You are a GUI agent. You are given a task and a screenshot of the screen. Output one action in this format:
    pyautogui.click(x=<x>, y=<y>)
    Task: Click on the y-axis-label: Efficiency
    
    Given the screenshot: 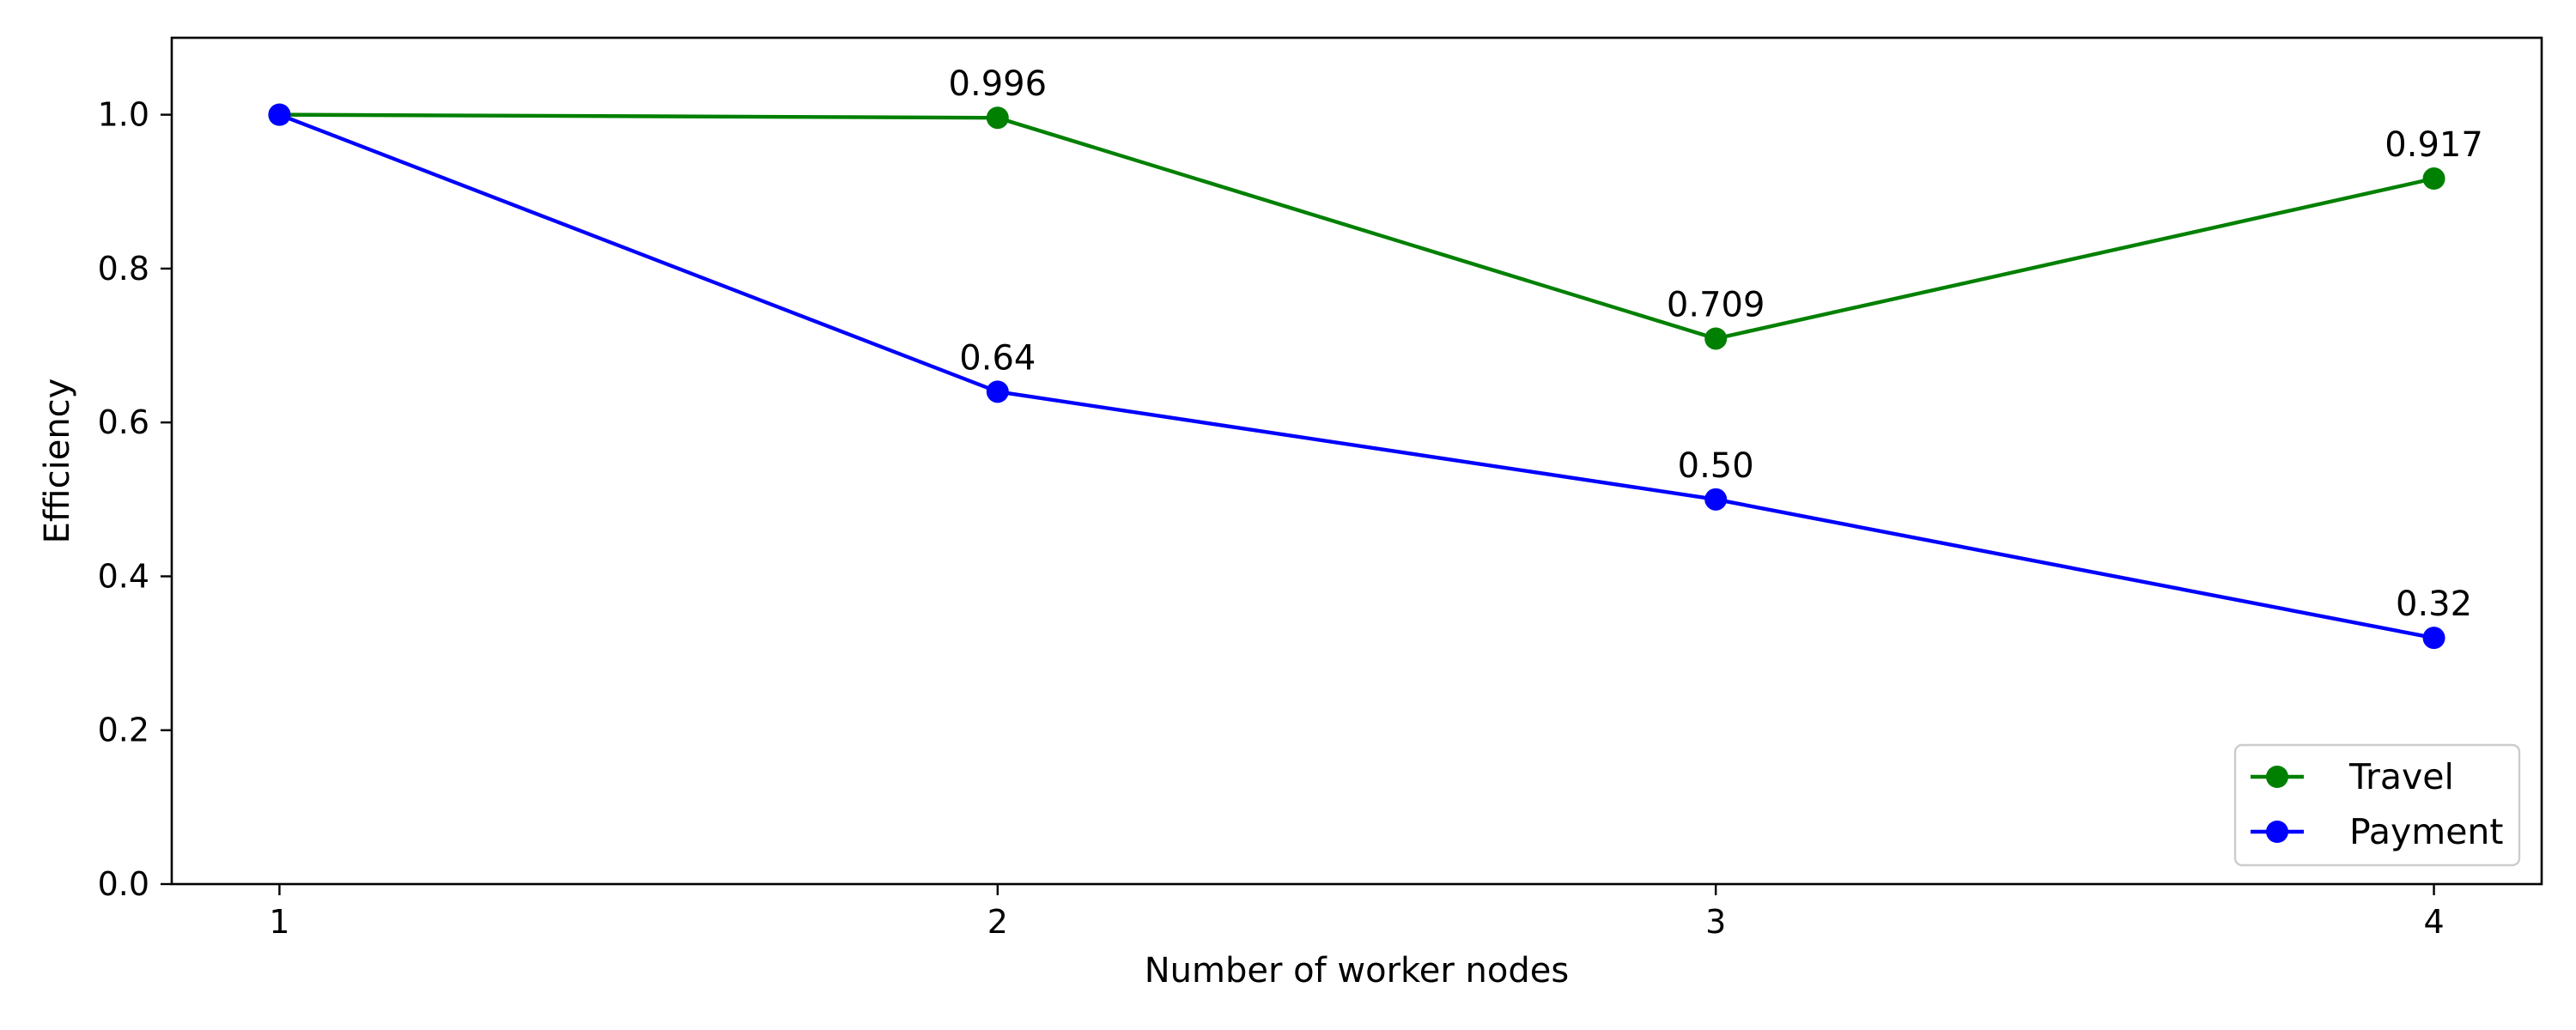 What is the action you would take?
    pyautogui.click(x=58, y=461)
    